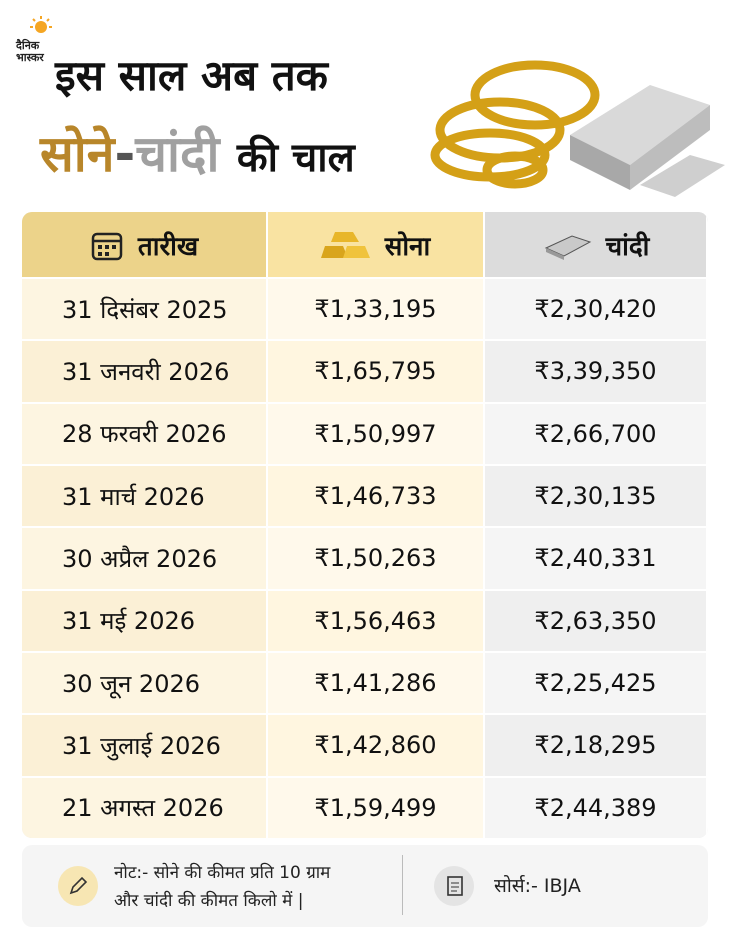 This screenshot has width=730, height=932. What do you see at coordinates (596, 244) in the screenshot?
I see `column-header: चांदी` at bounding box center [596, 244].